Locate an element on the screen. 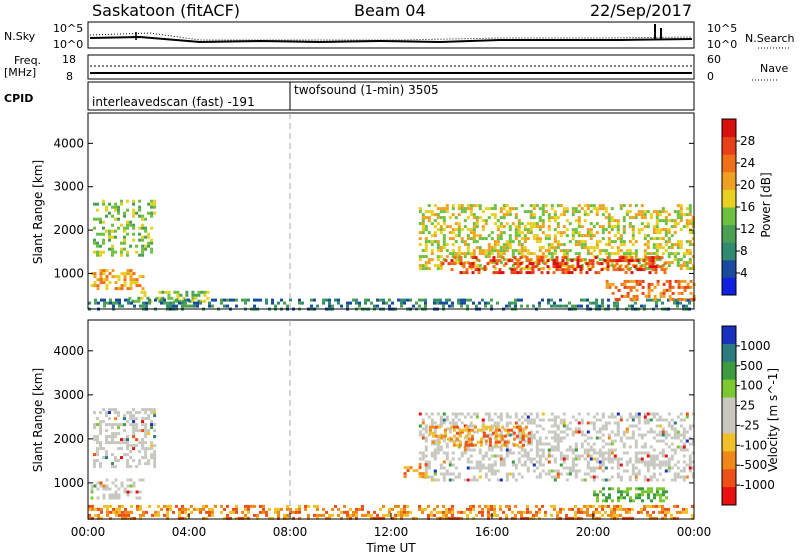 This screenshot has height=554, width=800. noise-right-tick-bottom: 10^0 is located at coordinates (722, 44).